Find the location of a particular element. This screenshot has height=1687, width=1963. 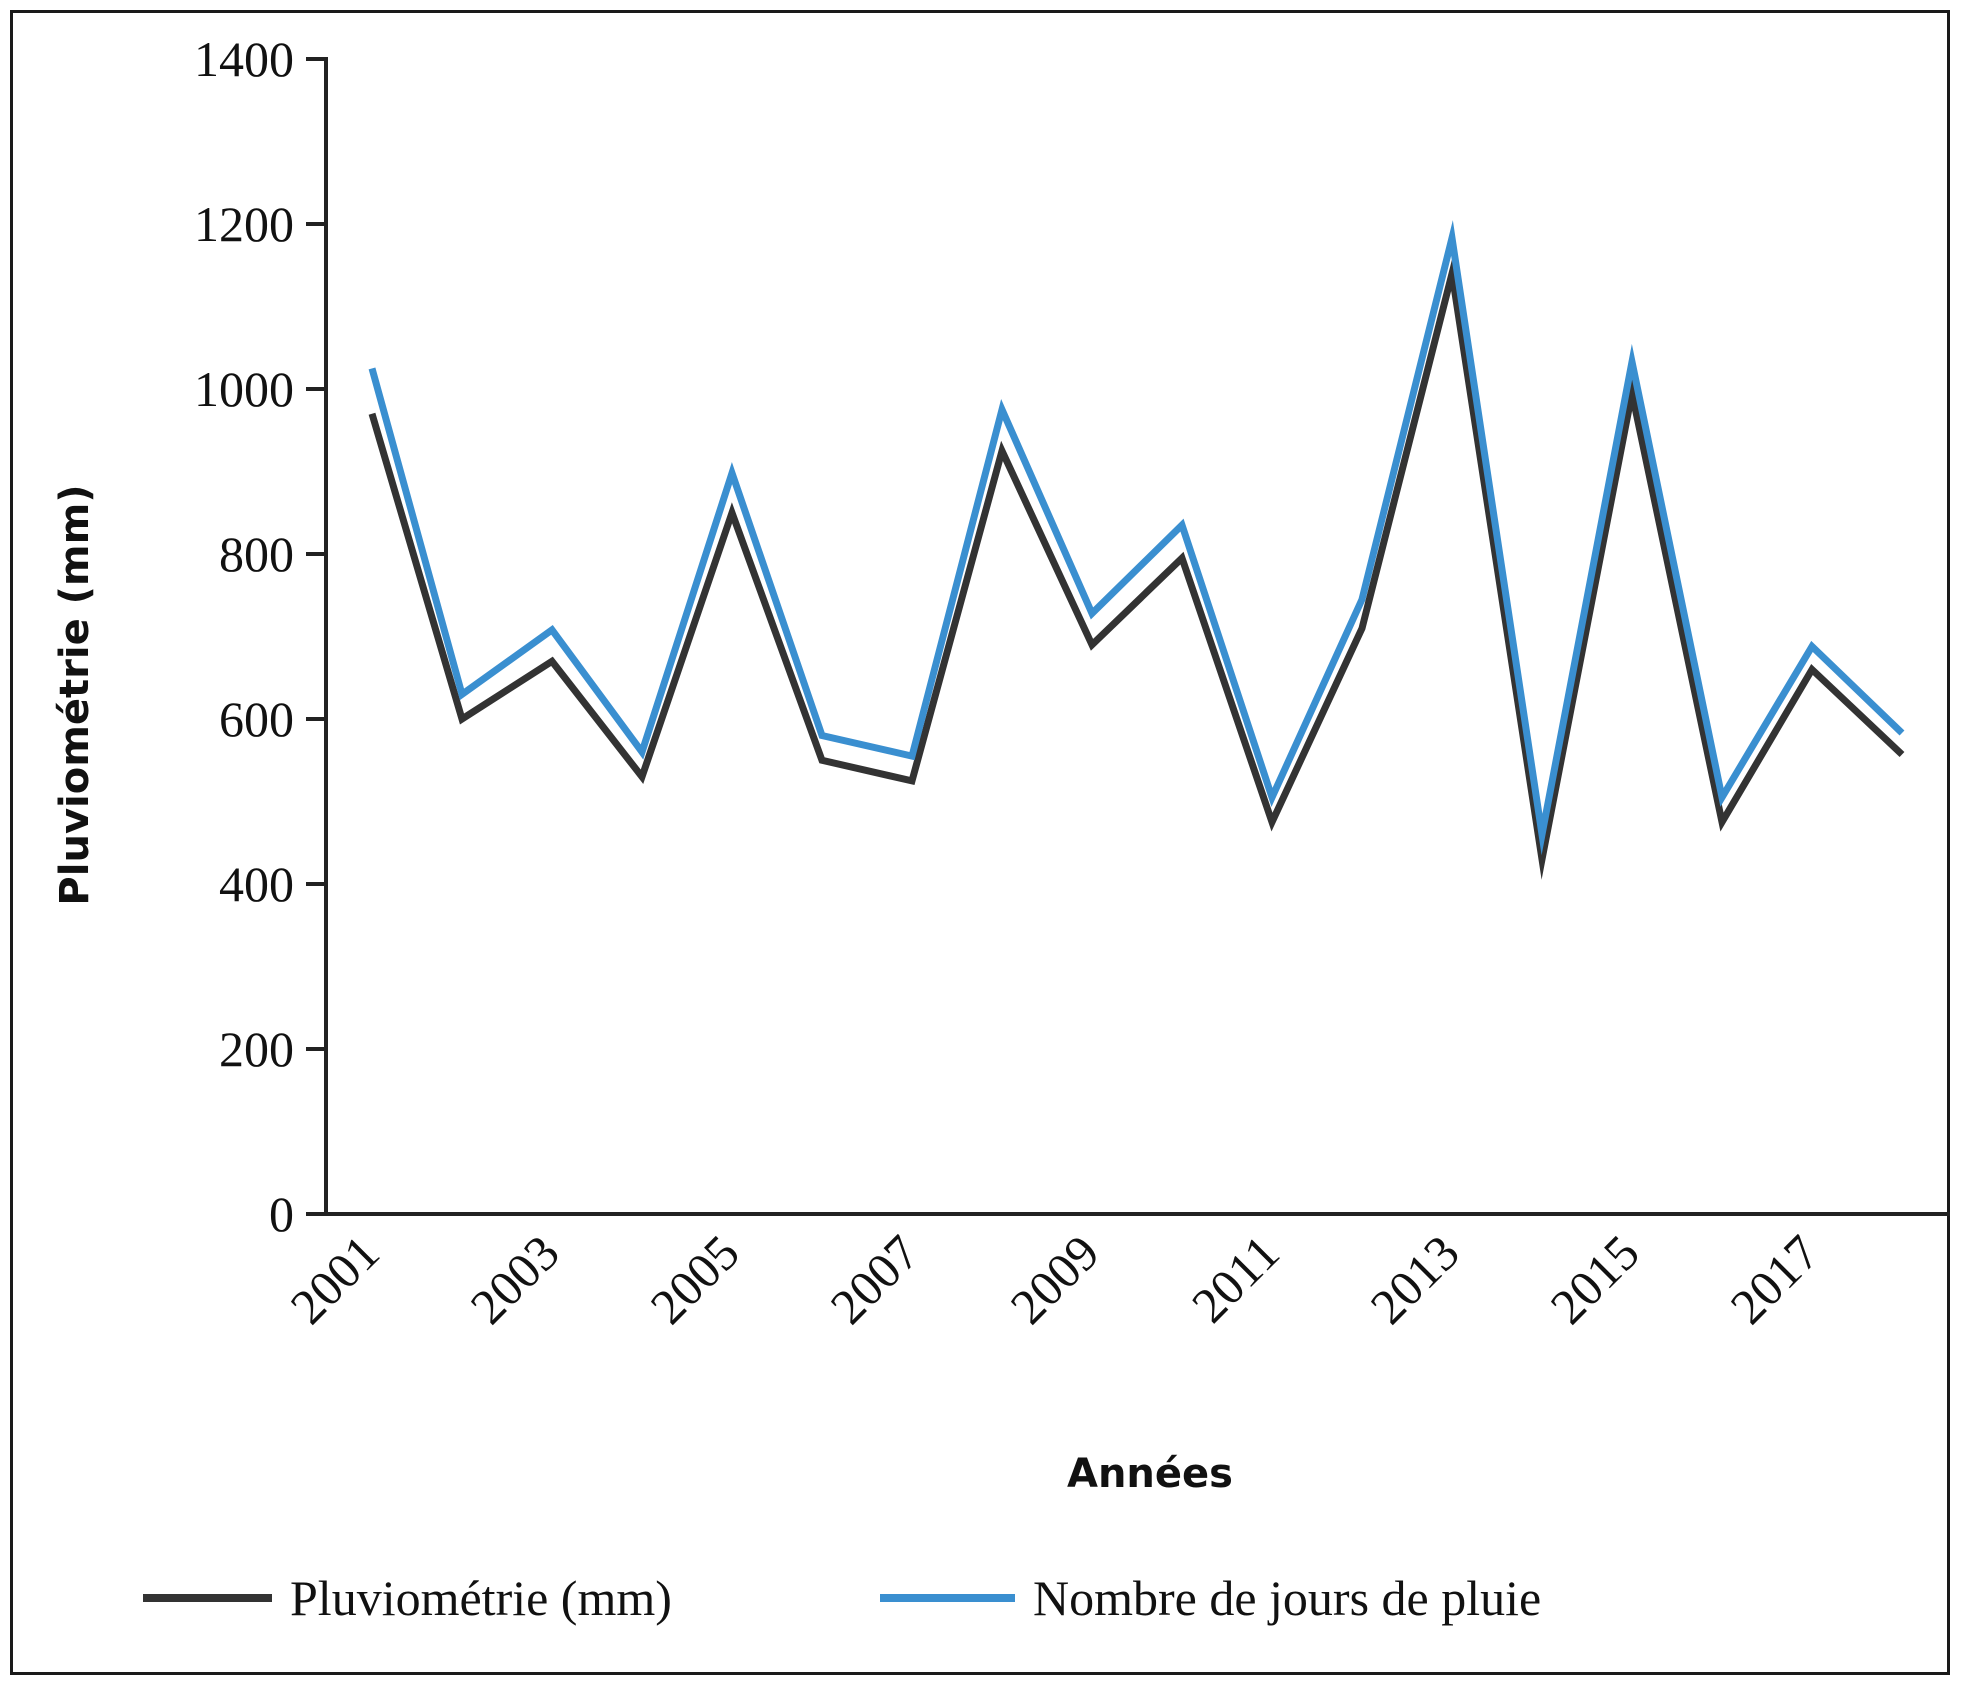

x-axis-ticks: 2001 2003 2005 2007 2009 2011 2013 2015 2017 is located at coordinates (1054, 1279).